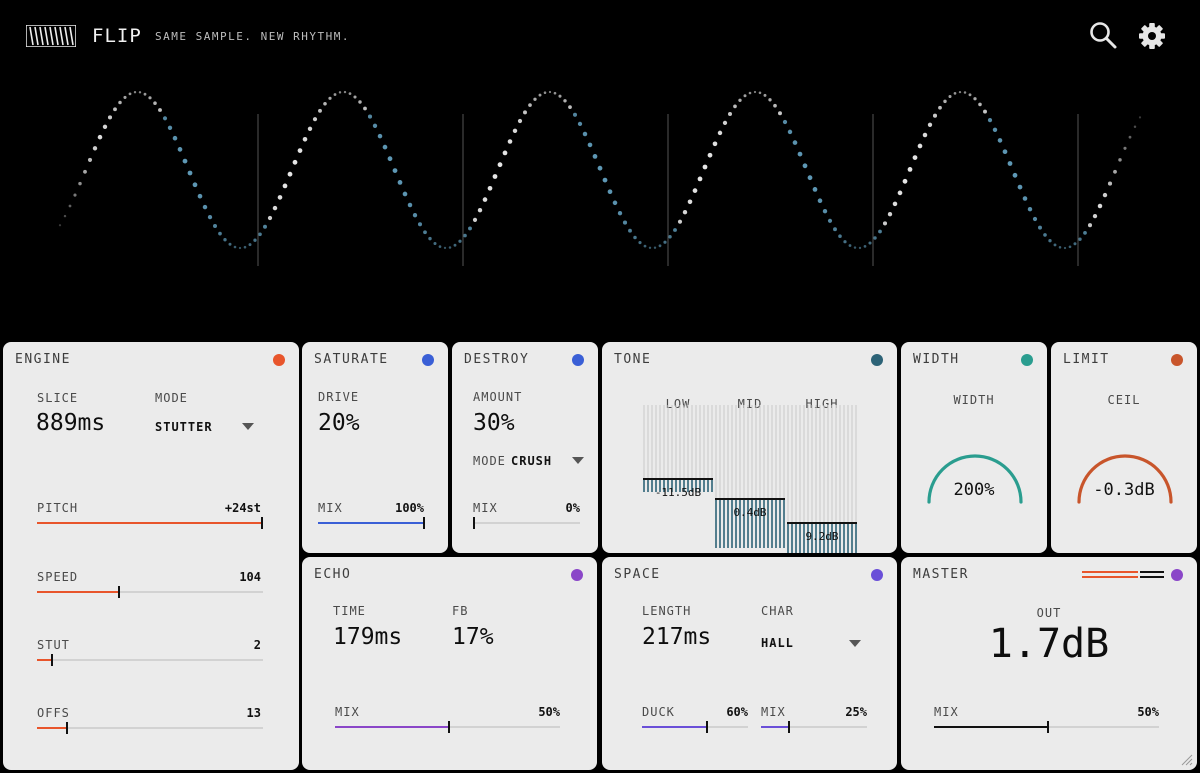 The image size is (1200, 773). I want to click on ceil-knob, so click(1125, 478).